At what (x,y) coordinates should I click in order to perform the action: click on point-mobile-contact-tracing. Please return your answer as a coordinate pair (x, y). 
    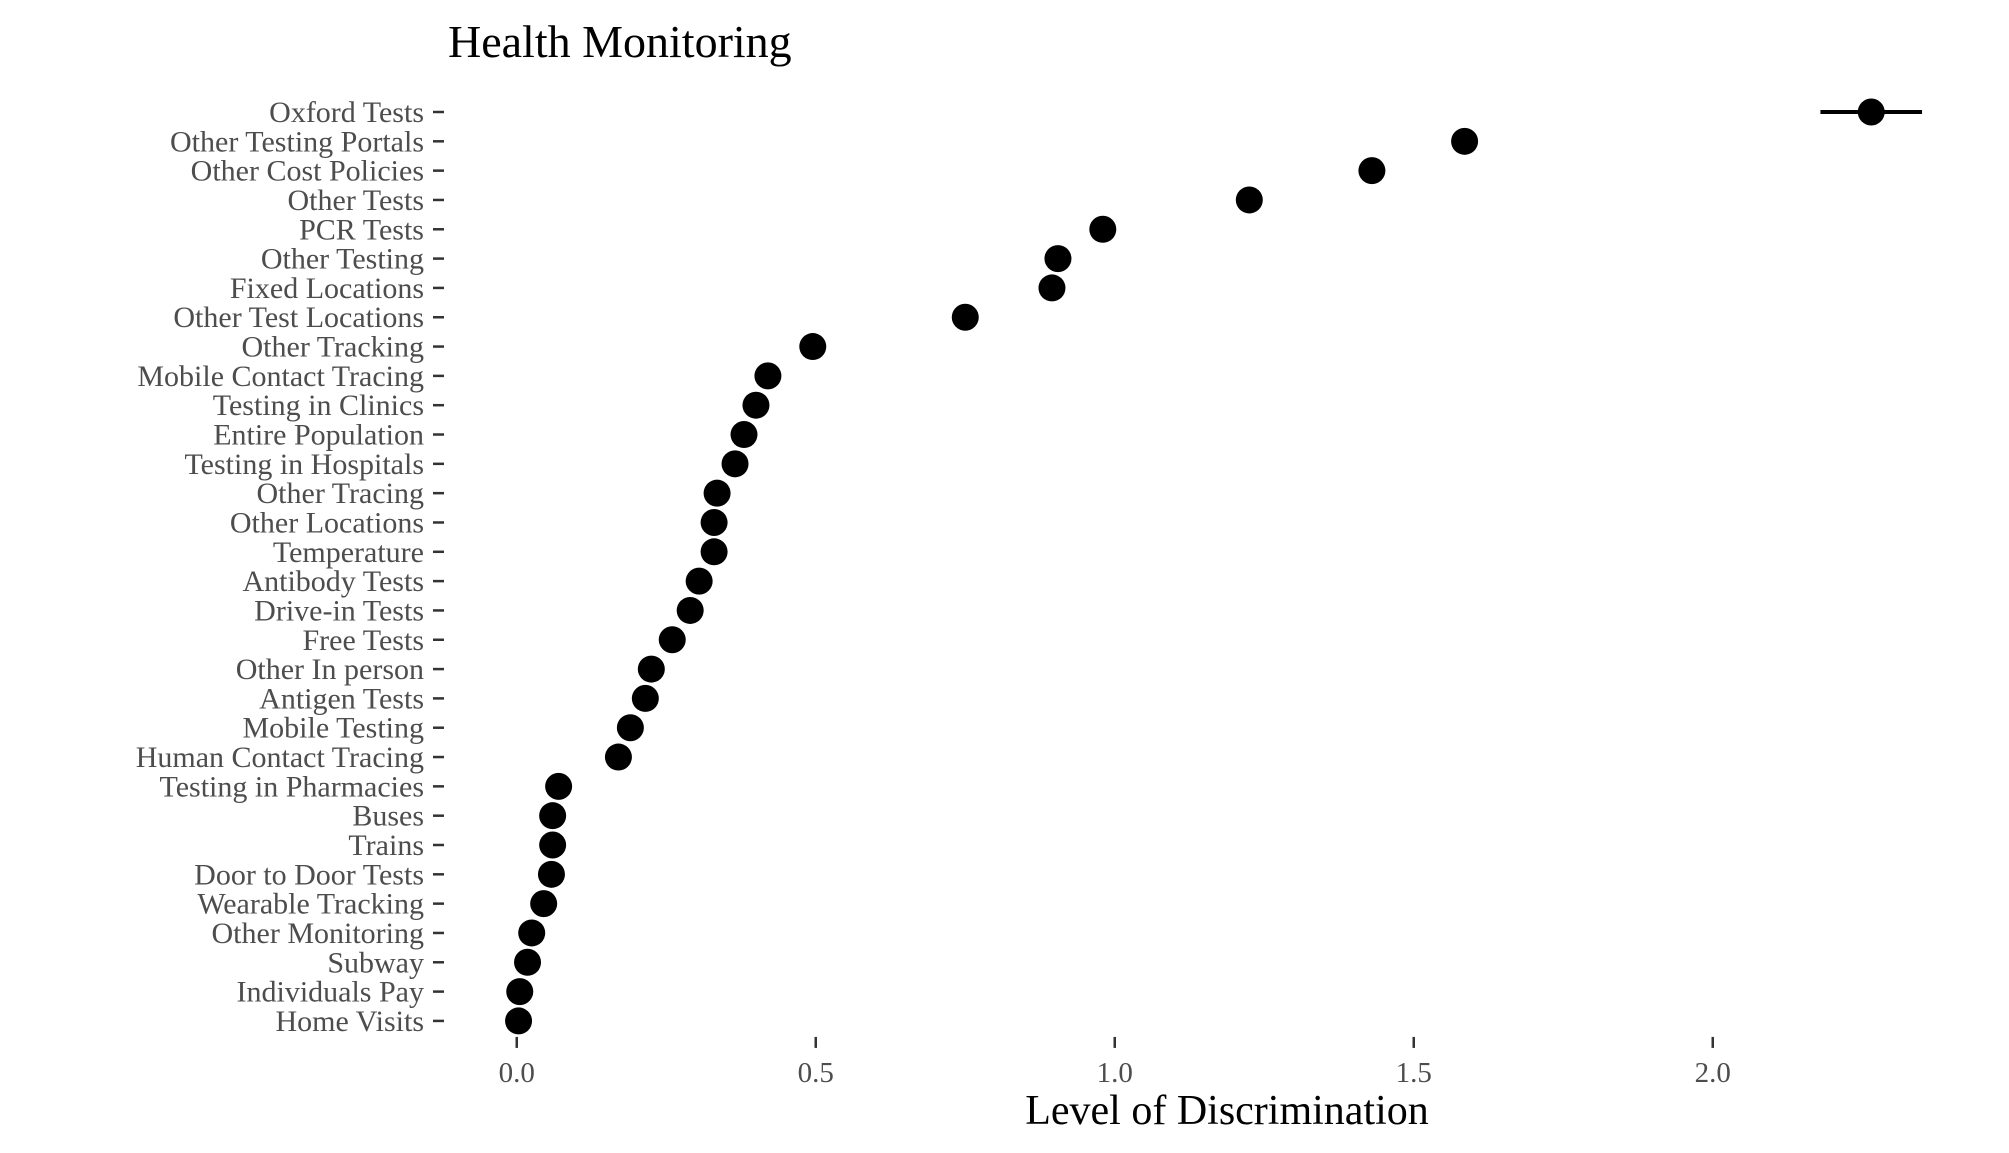
    Looking at the image, I should click on (768, 376).